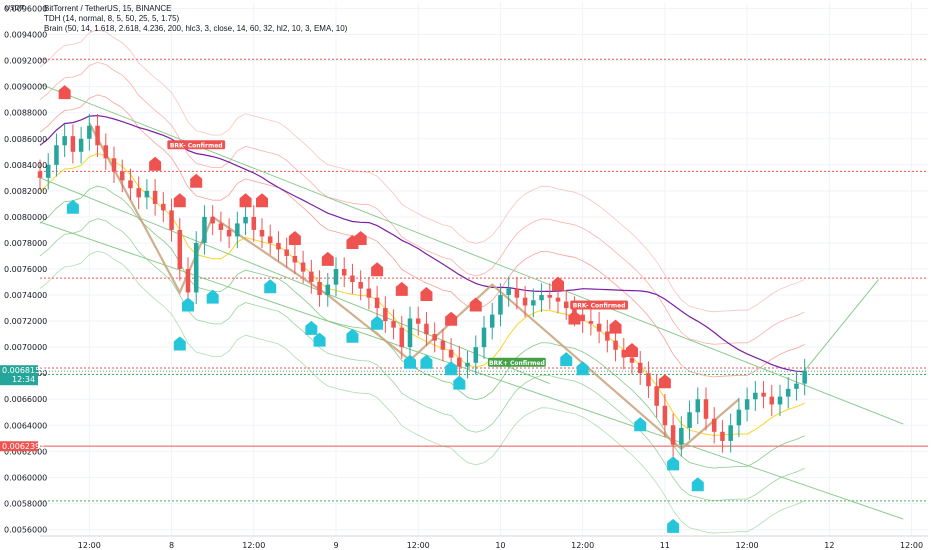 The width and height of the screenshot is (932, 550). I want to click on annotation: BRK+ Confirmed, so click(516, 362).